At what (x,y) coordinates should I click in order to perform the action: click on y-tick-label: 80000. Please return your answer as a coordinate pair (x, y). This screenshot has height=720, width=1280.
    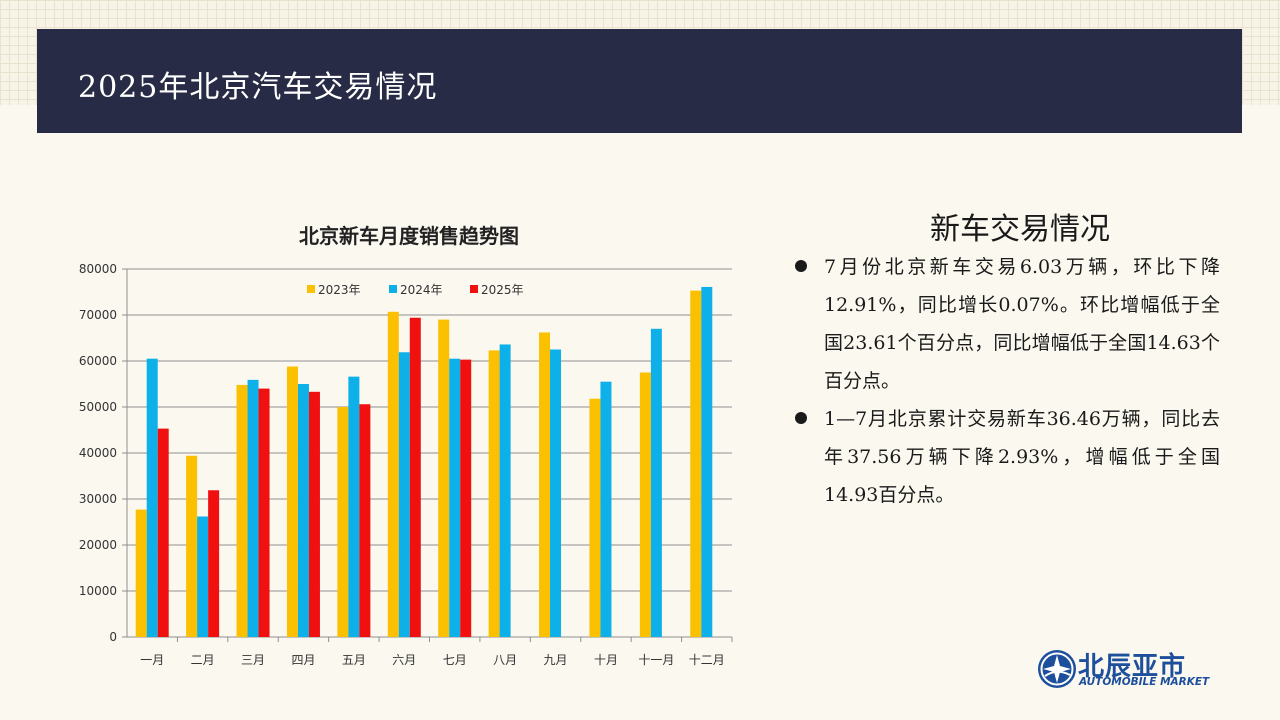
    Looking at the image, I should click on (98, 269).